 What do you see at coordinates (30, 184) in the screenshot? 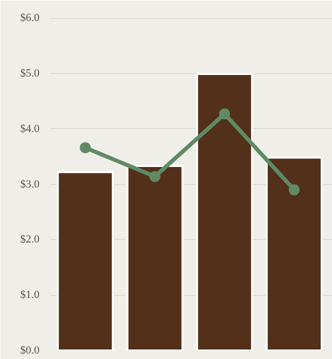
I see `y-tick-label: $3.0` at bounding box center [30, 184].